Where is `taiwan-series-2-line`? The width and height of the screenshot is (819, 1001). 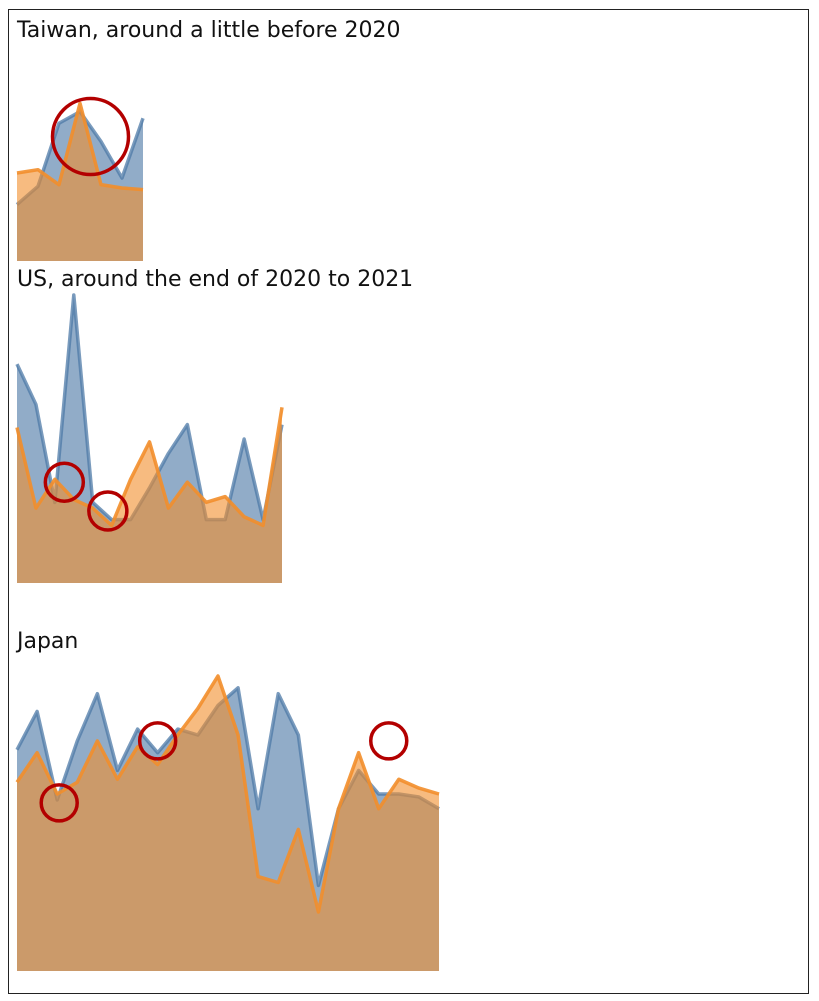
taiwan-series-2-line is located at coordinates (80, 146).